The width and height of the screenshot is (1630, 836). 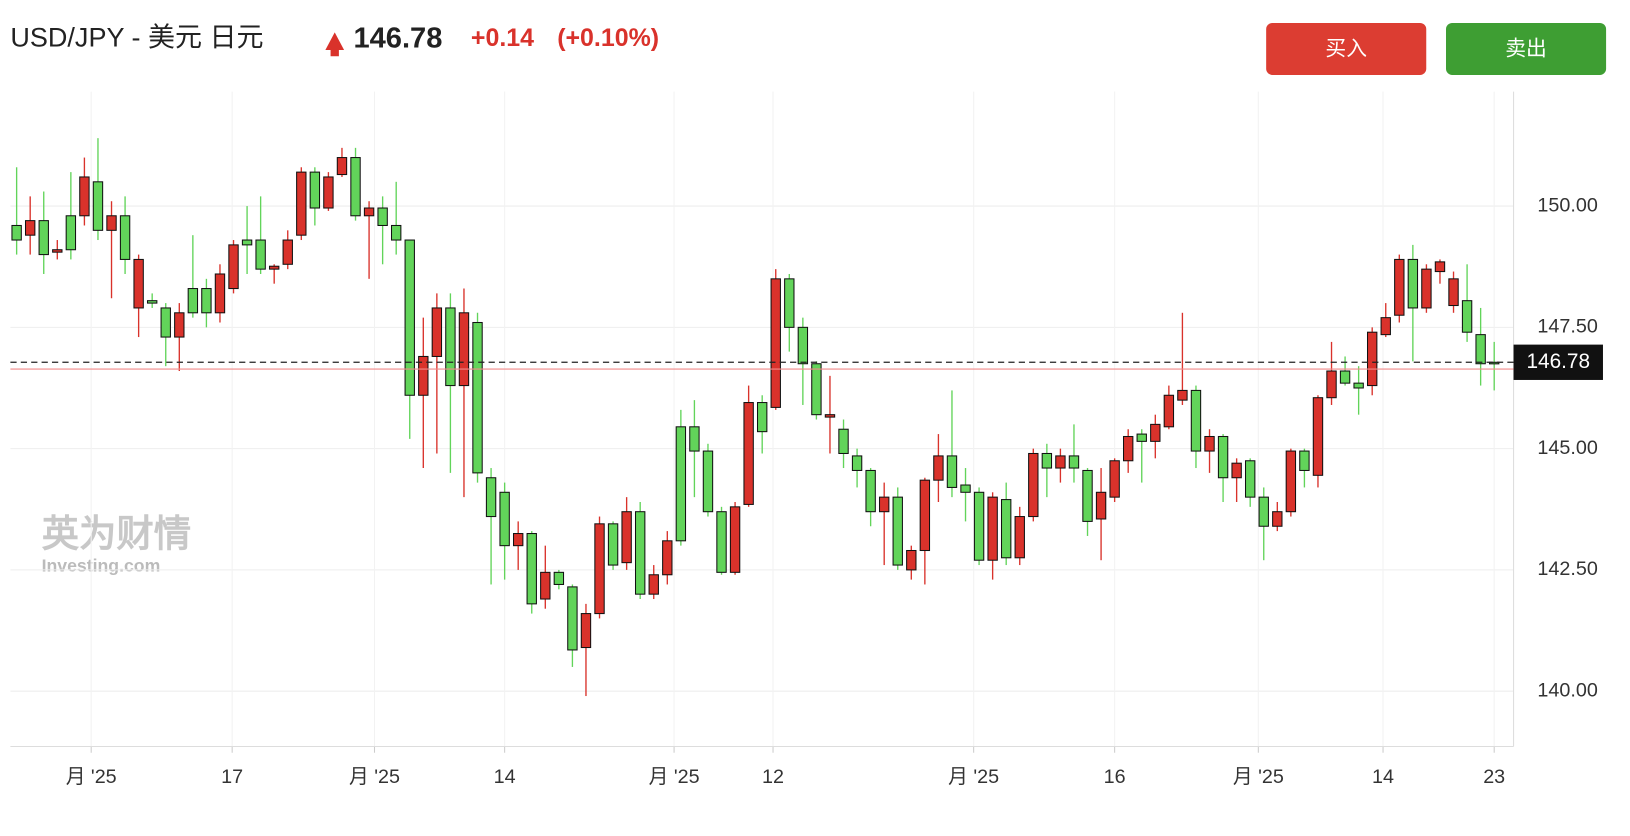 What do you see at coordinates (1383, 777) in the screenshot?
I see `x-tick-label: 14` at bounding box center [1383, 777].